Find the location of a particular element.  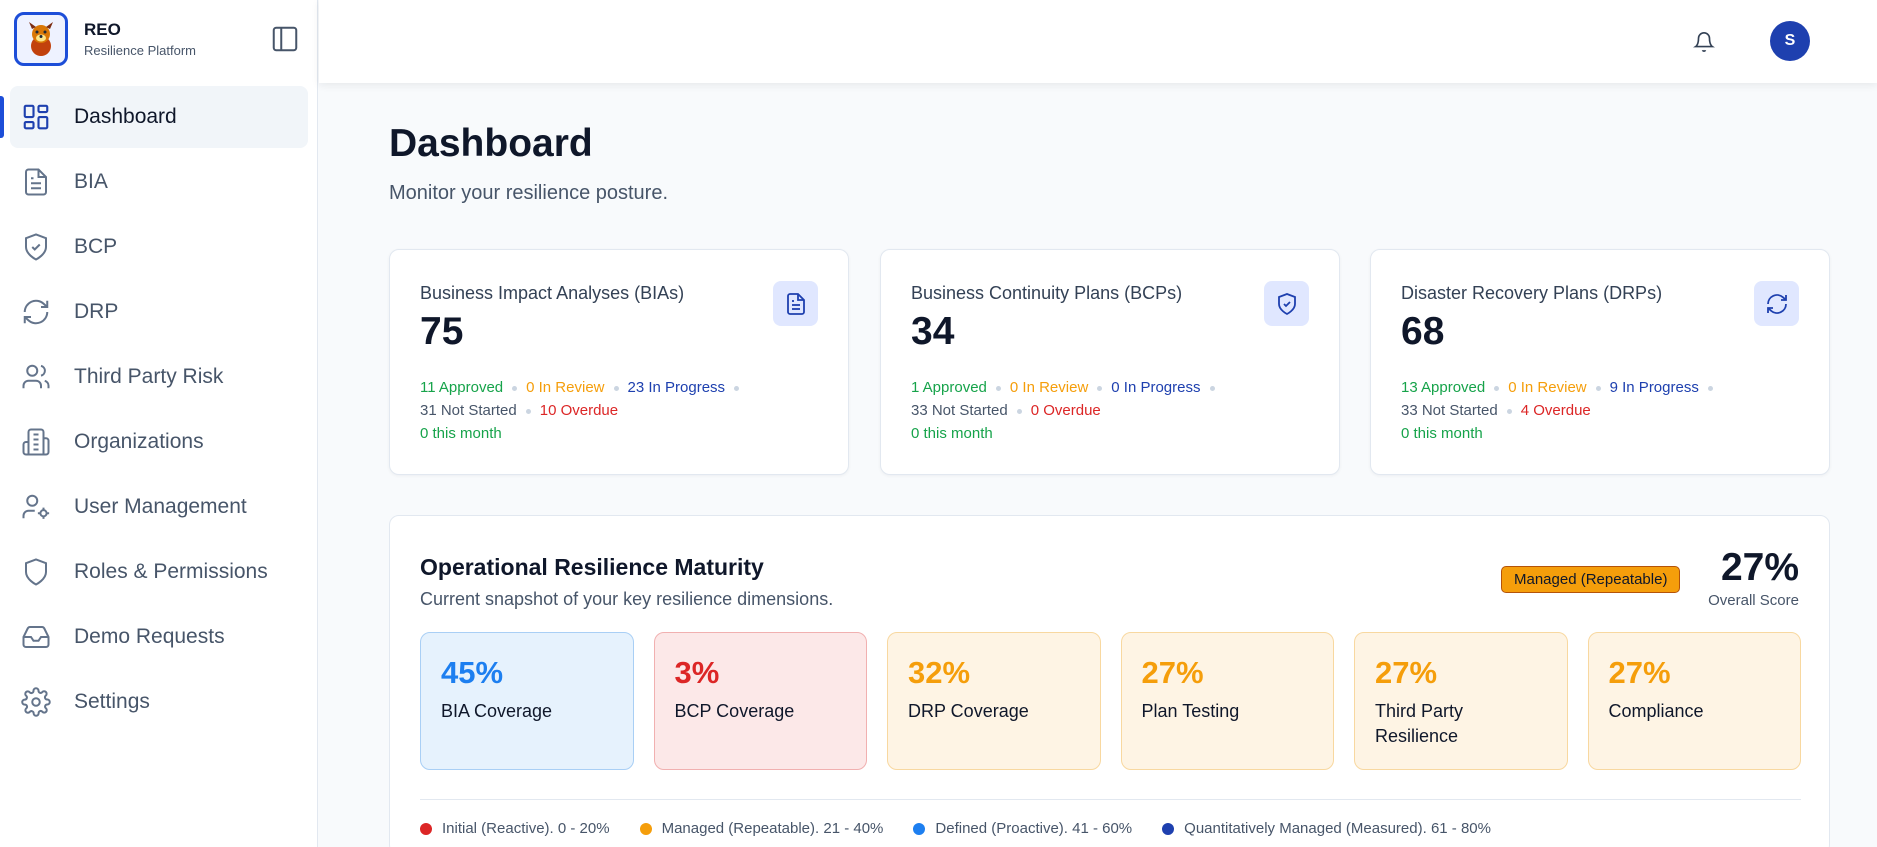

maturity-tile-plan-testing: 27% Plan Testing is located at coordinates (1227, 701).